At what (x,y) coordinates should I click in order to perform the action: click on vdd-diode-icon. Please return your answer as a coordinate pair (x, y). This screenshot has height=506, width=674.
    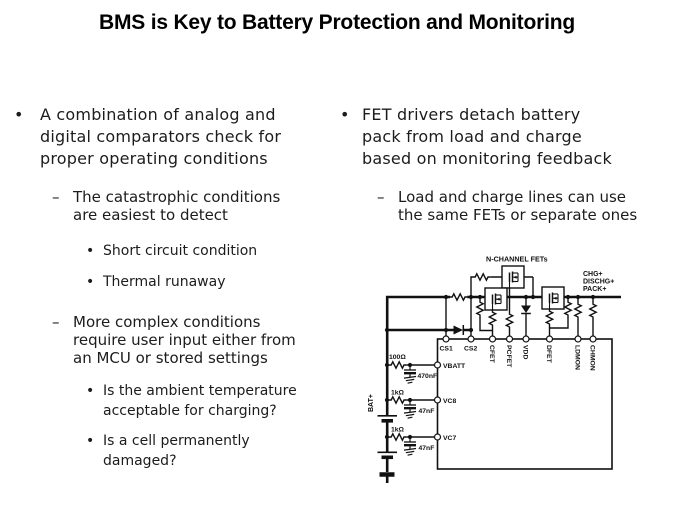
    Looking at the image, I should click on (526, 310).